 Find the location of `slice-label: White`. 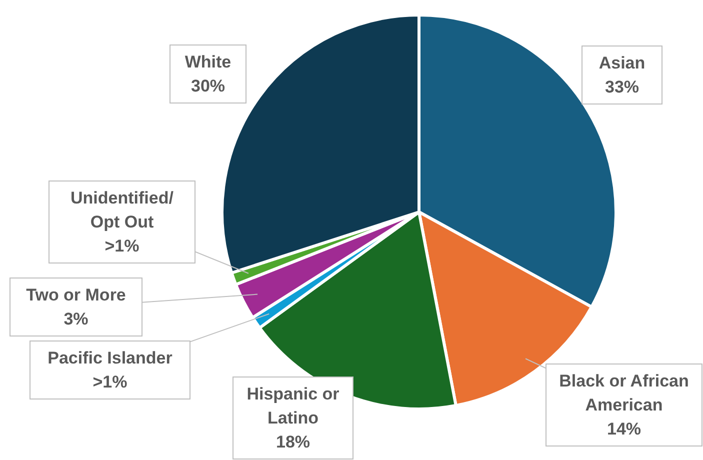

slice-label: White is located at coordinates (208, 62).